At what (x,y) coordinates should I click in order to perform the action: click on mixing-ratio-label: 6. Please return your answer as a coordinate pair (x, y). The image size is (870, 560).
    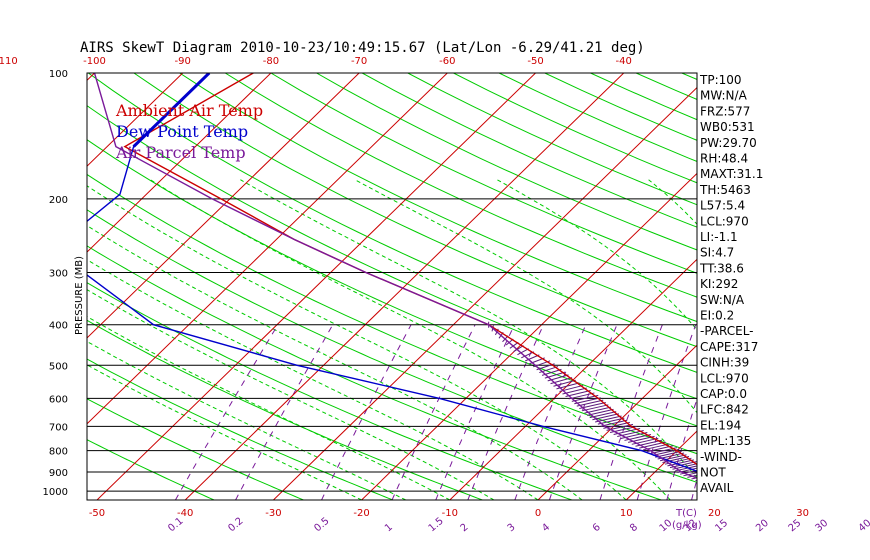
    Looking at the image, I should click on (597, 528).